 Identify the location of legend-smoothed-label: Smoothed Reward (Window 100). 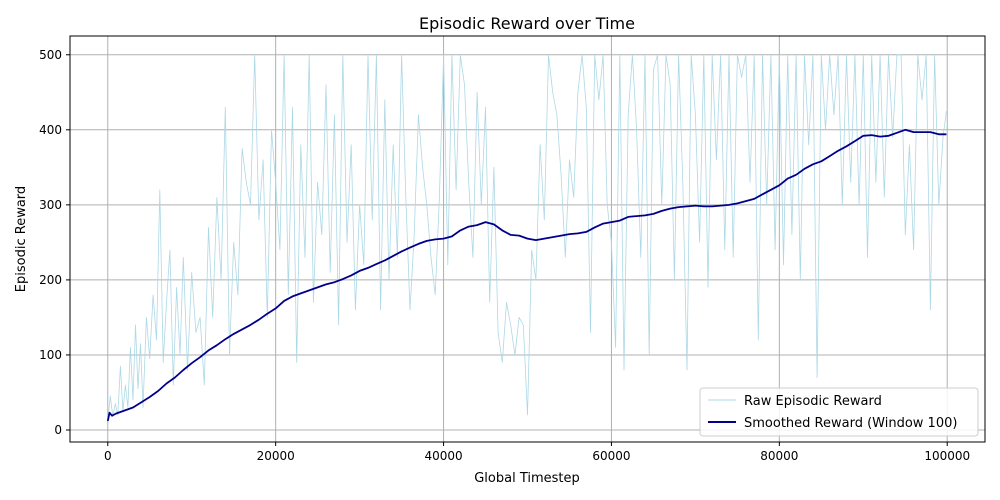
(850, 423).